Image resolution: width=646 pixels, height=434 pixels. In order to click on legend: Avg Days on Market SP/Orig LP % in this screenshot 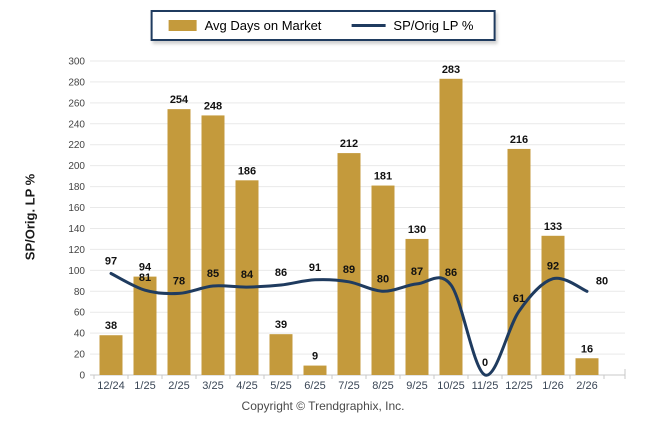, I will do `click(323, 25)`.